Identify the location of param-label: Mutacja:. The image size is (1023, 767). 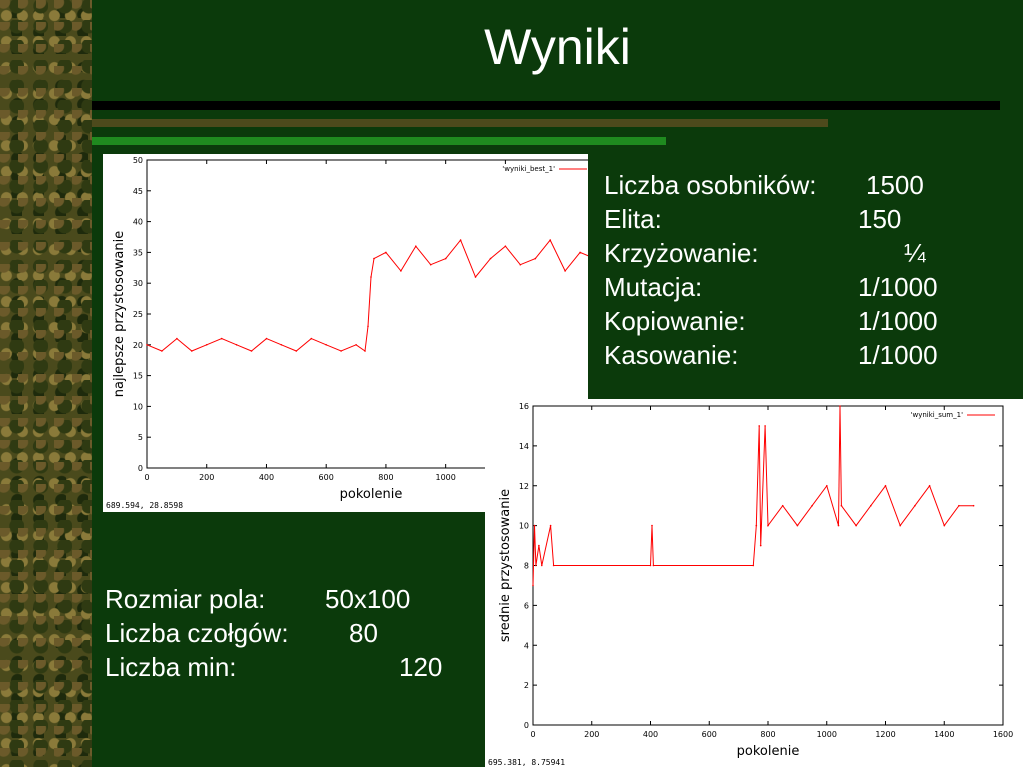
(653, 287).